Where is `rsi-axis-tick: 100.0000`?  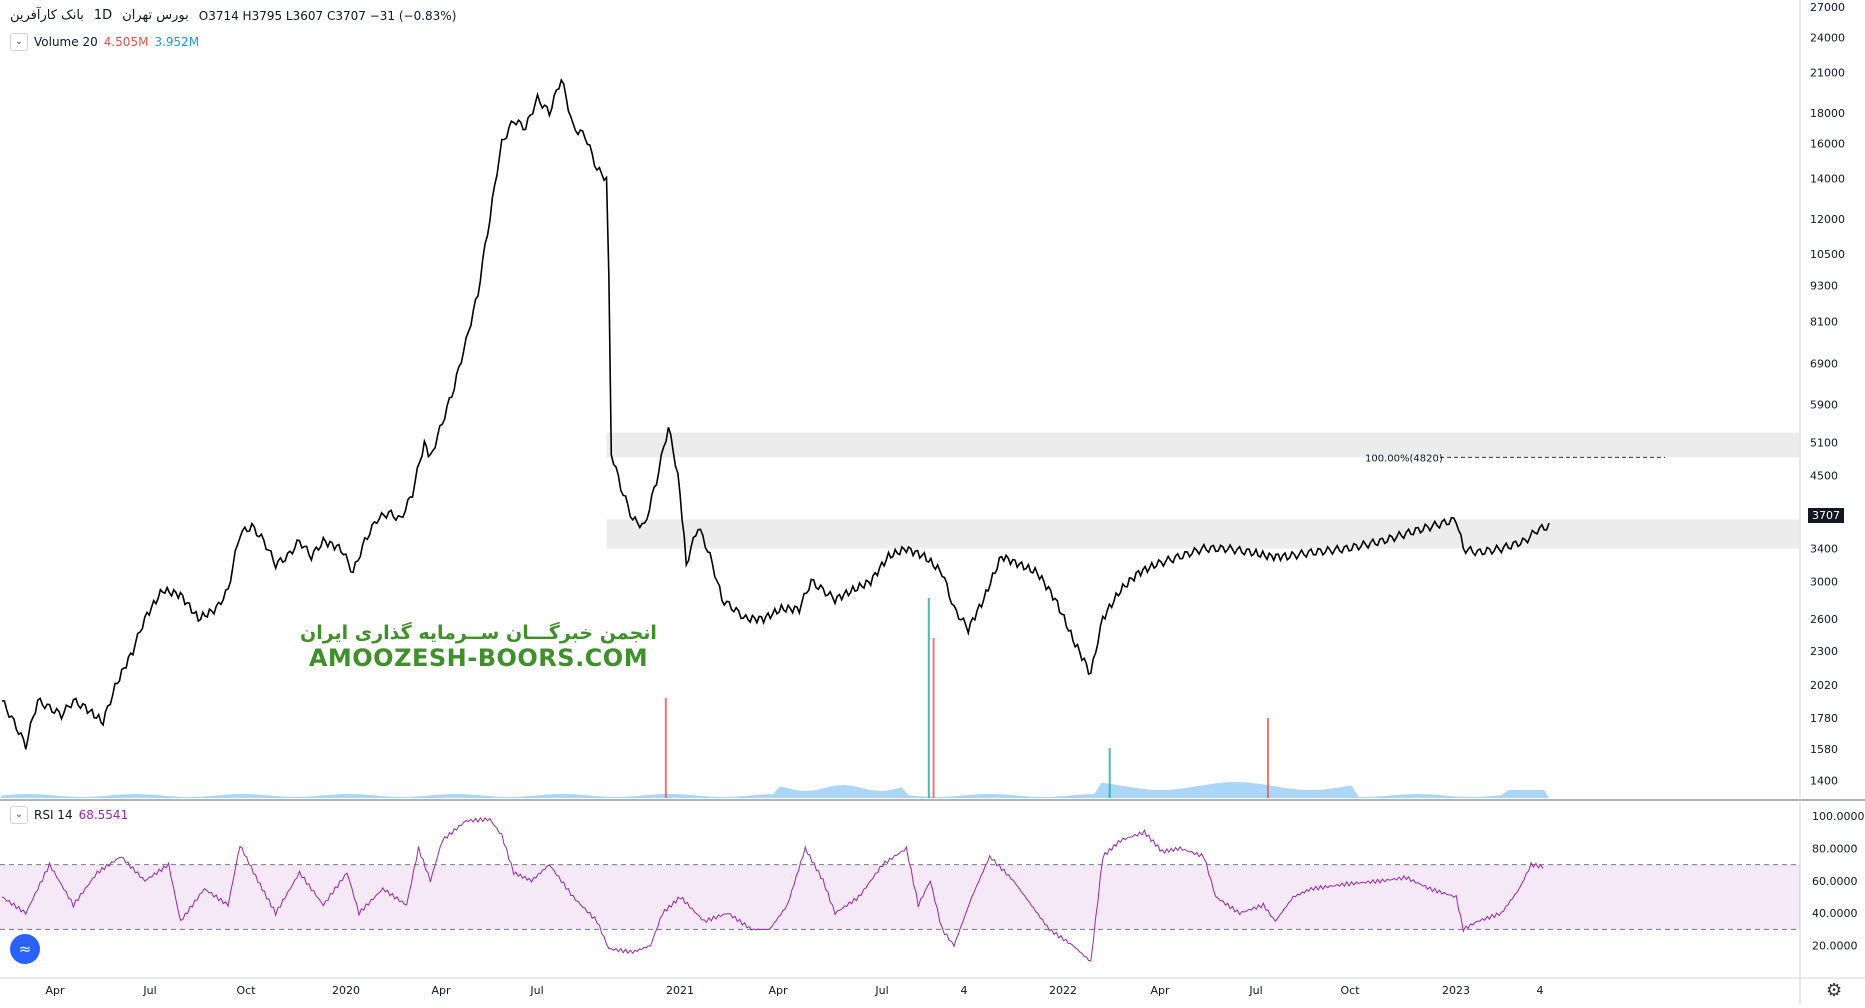
rsi-axis-tick: 100.0000 is located at coordinates (1838, 816).